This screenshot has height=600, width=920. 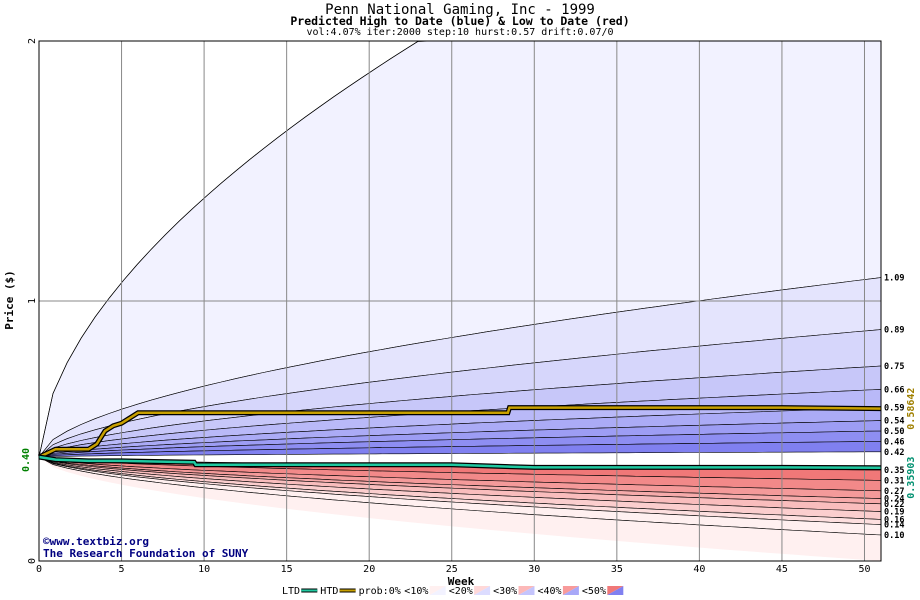 I want to click on start-price-label: 0.40, so click(x=26, y=460).